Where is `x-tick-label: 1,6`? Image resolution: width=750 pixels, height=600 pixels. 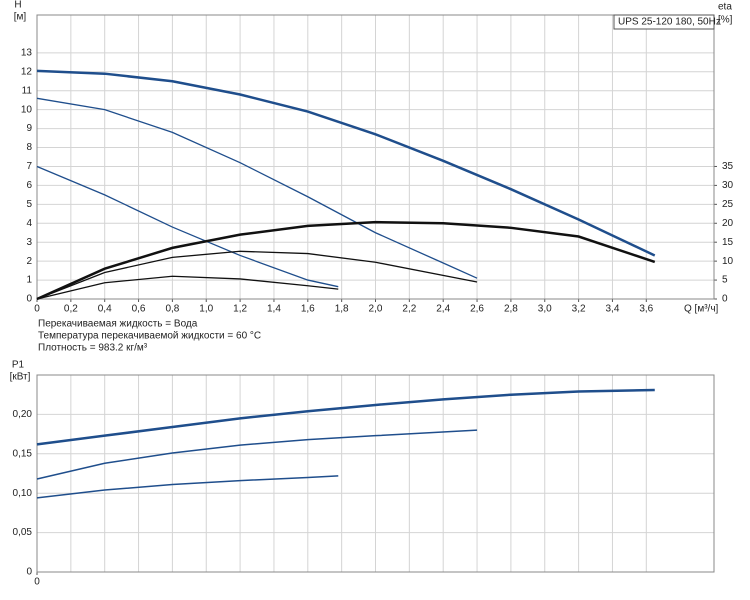 x-tick-label: 1,6 is located at coordinates (308, 309).